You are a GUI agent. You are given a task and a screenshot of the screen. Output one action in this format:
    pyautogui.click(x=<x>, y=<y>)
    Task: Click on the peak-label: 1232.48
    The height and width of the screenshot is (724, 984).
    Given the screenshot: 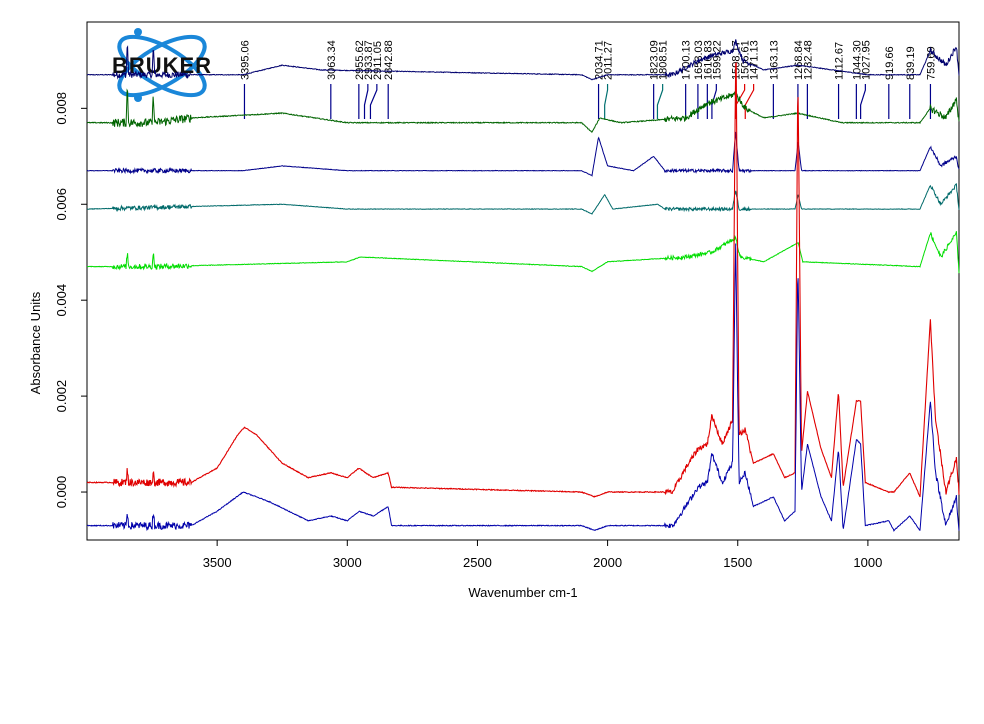 What is the action you would take?
    pyautogui.click(x=808, y=60)
    